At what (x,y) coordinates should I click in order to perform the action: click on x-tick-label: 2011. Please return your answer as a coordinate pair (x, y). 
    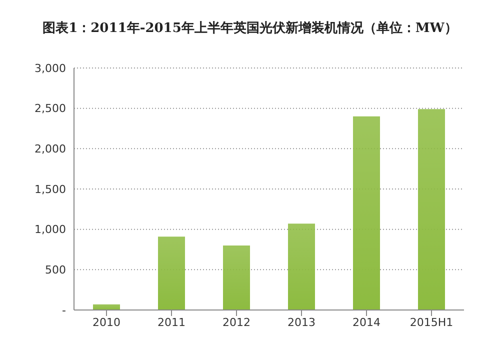
    Looking at the image, I should click on (172, 322).